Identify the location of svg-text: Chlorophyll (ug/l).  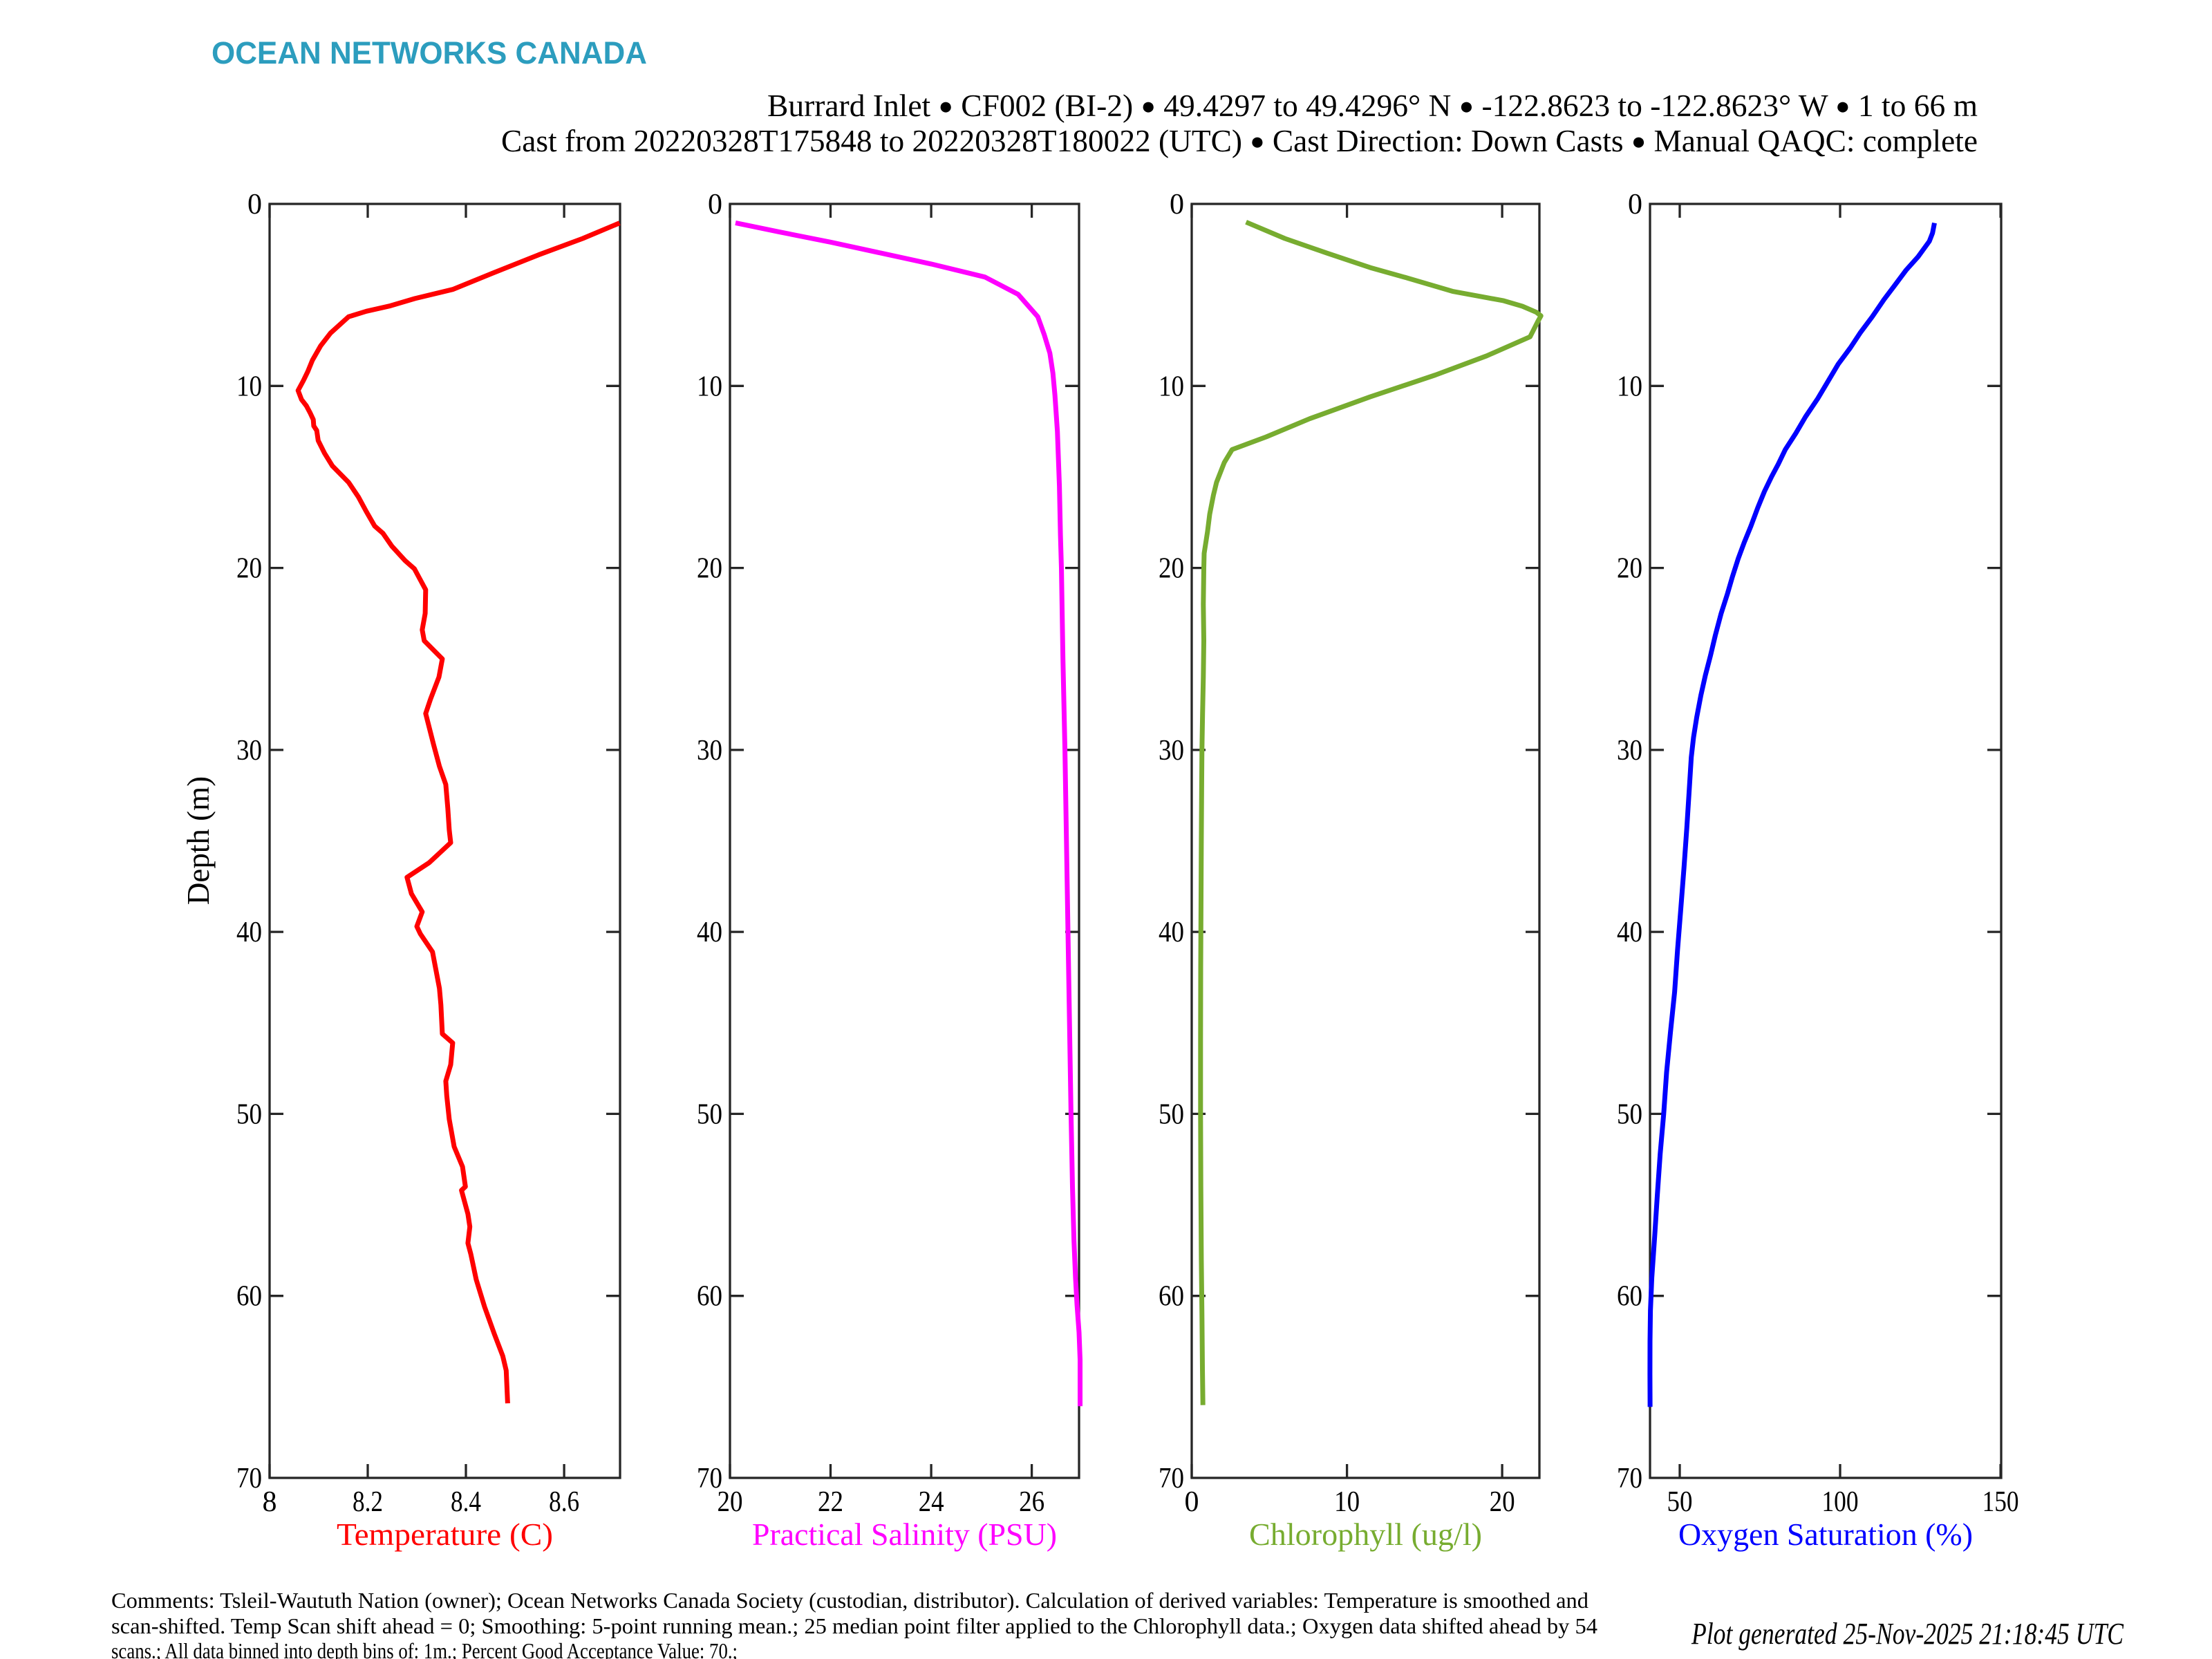
(1365, 1535).